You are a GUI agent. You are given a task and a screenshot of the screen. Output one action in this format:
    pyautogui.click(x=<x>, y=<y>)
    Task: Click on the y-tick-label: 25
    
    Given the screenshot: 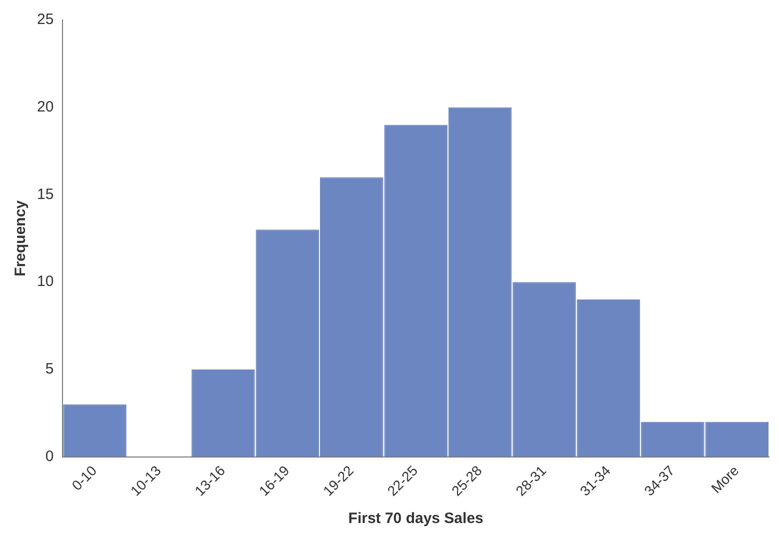 What is the action you would take?
    pyautogui.click(x=45, y=19)
    